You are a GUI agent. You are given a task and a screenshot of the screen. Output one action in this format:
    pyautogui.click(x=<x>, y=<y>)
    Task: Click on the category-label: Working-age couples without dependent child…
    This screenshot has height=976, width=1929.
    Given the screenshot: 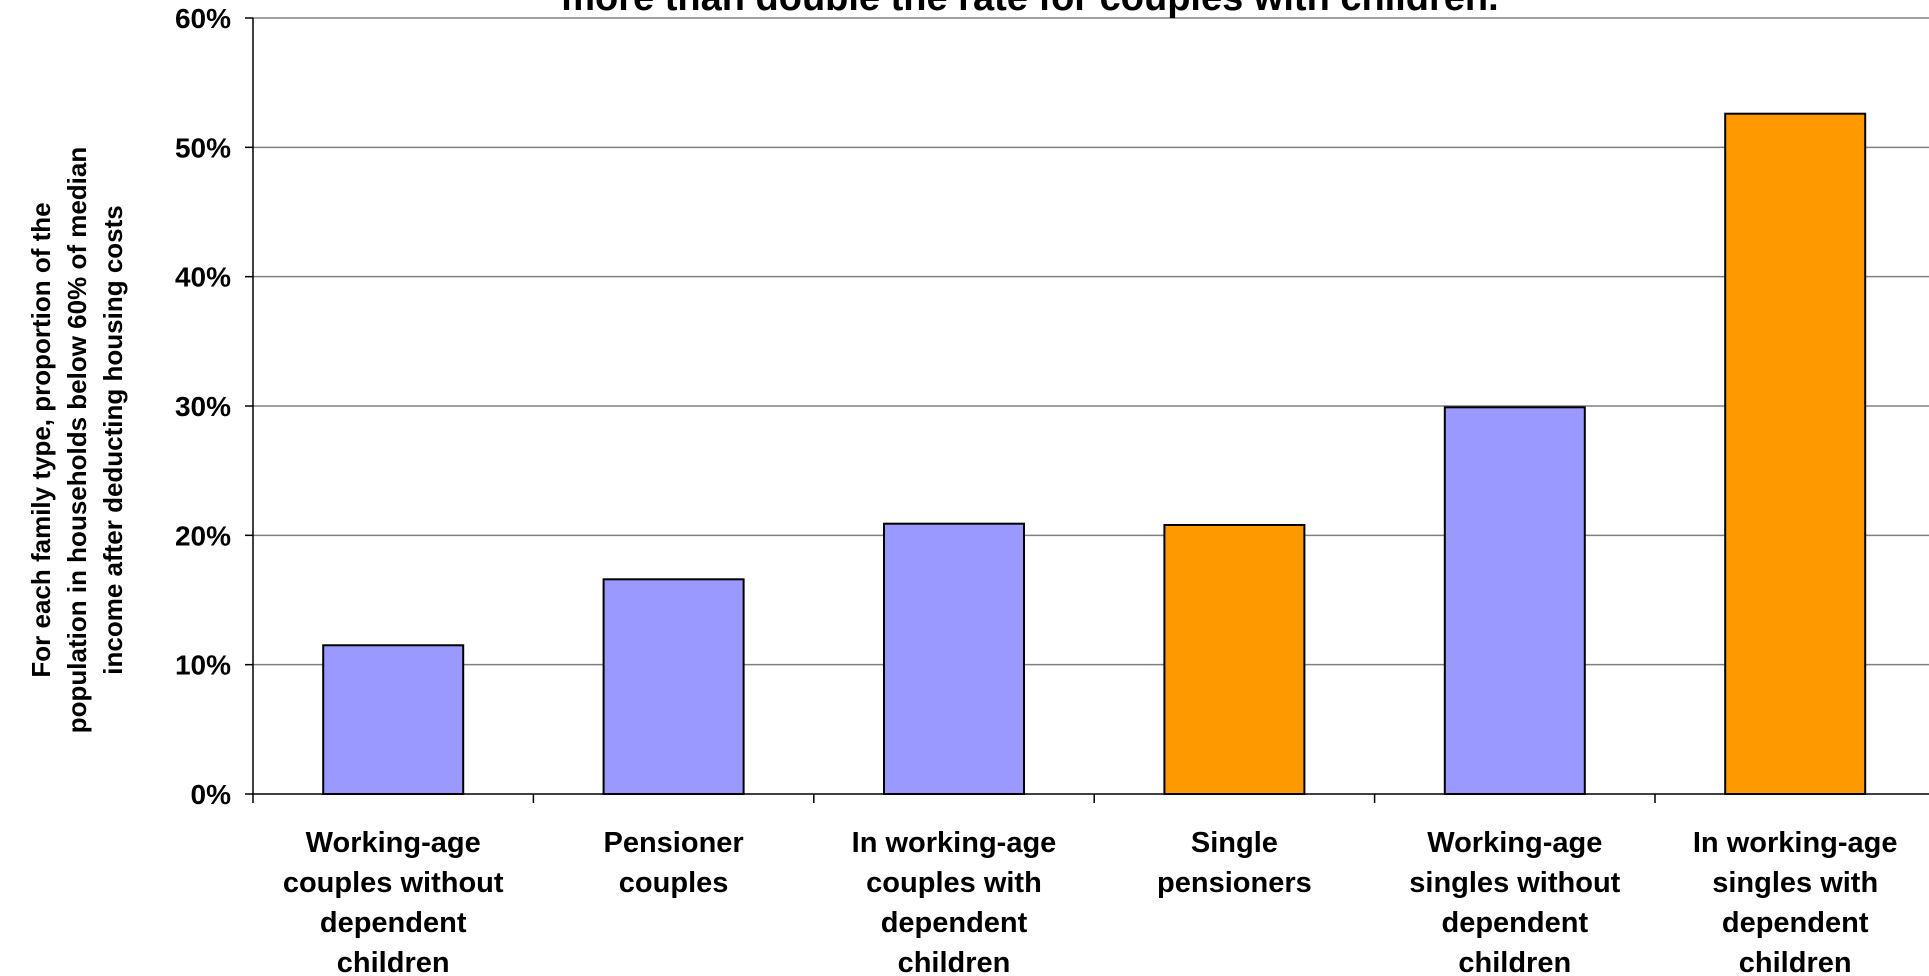 What is the action you would take?
    pyautogui.click(x=393, y=901)
    